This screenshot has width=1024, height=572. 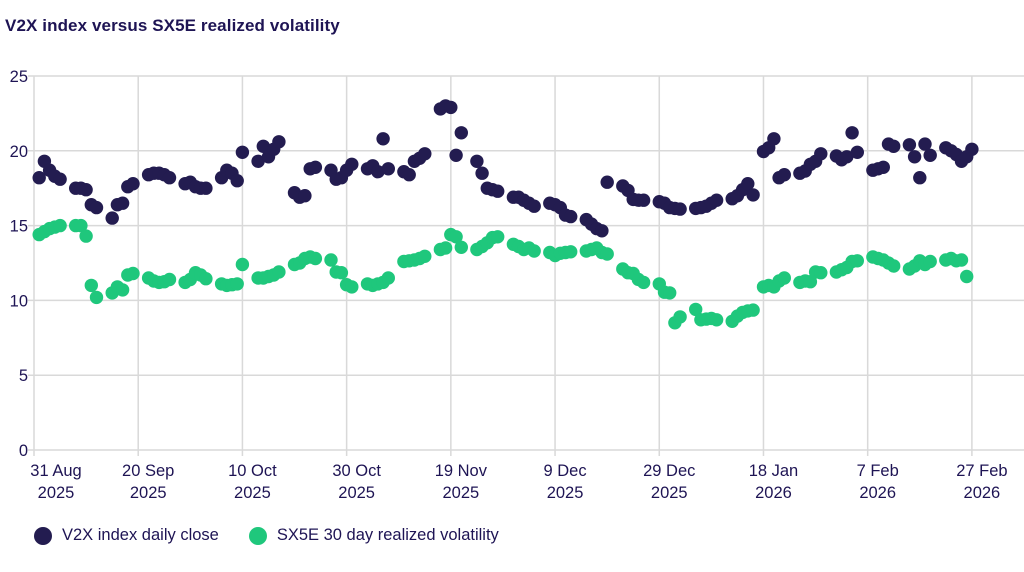 What do you see at coordinates (669, 482) in the screenshot?
I see `x-tick-label: 29 Dec 2025` at bounding box center [669, 482].